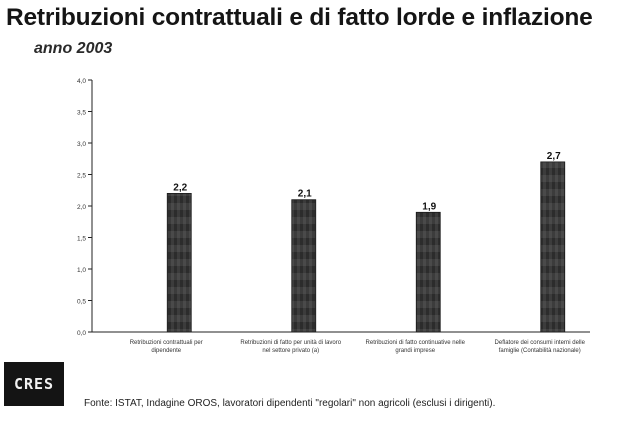 The width and height of the screenshot is (623, 426). What do you see at coordinates (81, 333) in the screenshot?
I see `y-tick-label: 0,0` at bounding box center [81, 333].